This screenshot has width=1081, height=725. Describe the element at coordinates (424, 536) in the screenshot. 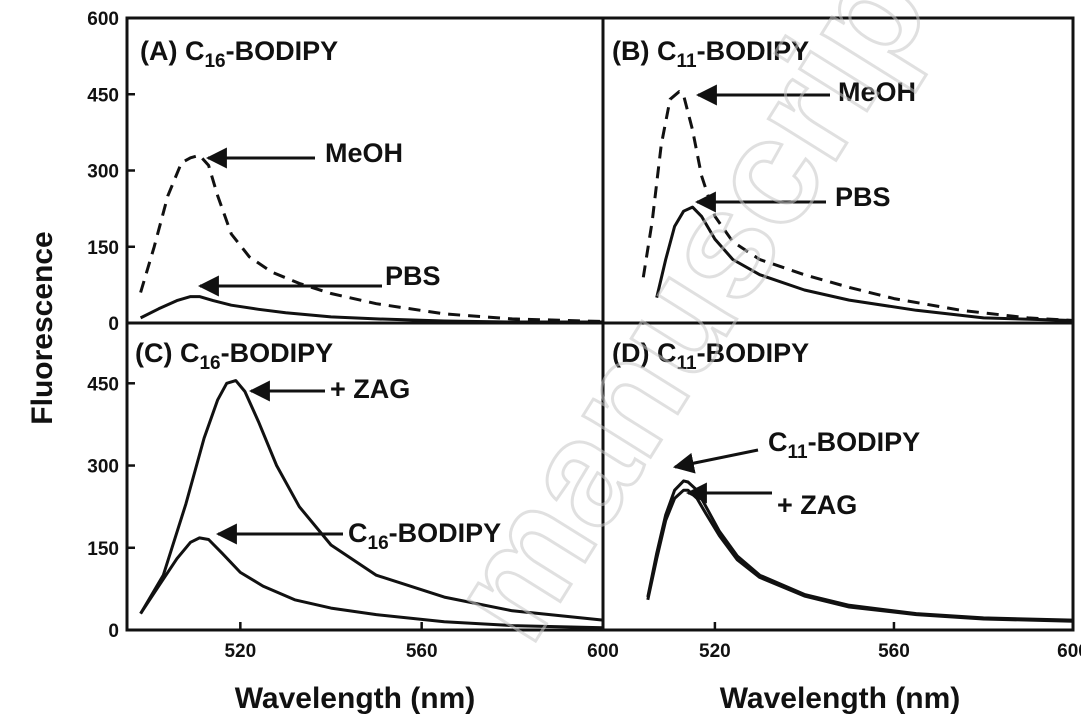

I see `annotation-label: C16-BODIPY` at that location.